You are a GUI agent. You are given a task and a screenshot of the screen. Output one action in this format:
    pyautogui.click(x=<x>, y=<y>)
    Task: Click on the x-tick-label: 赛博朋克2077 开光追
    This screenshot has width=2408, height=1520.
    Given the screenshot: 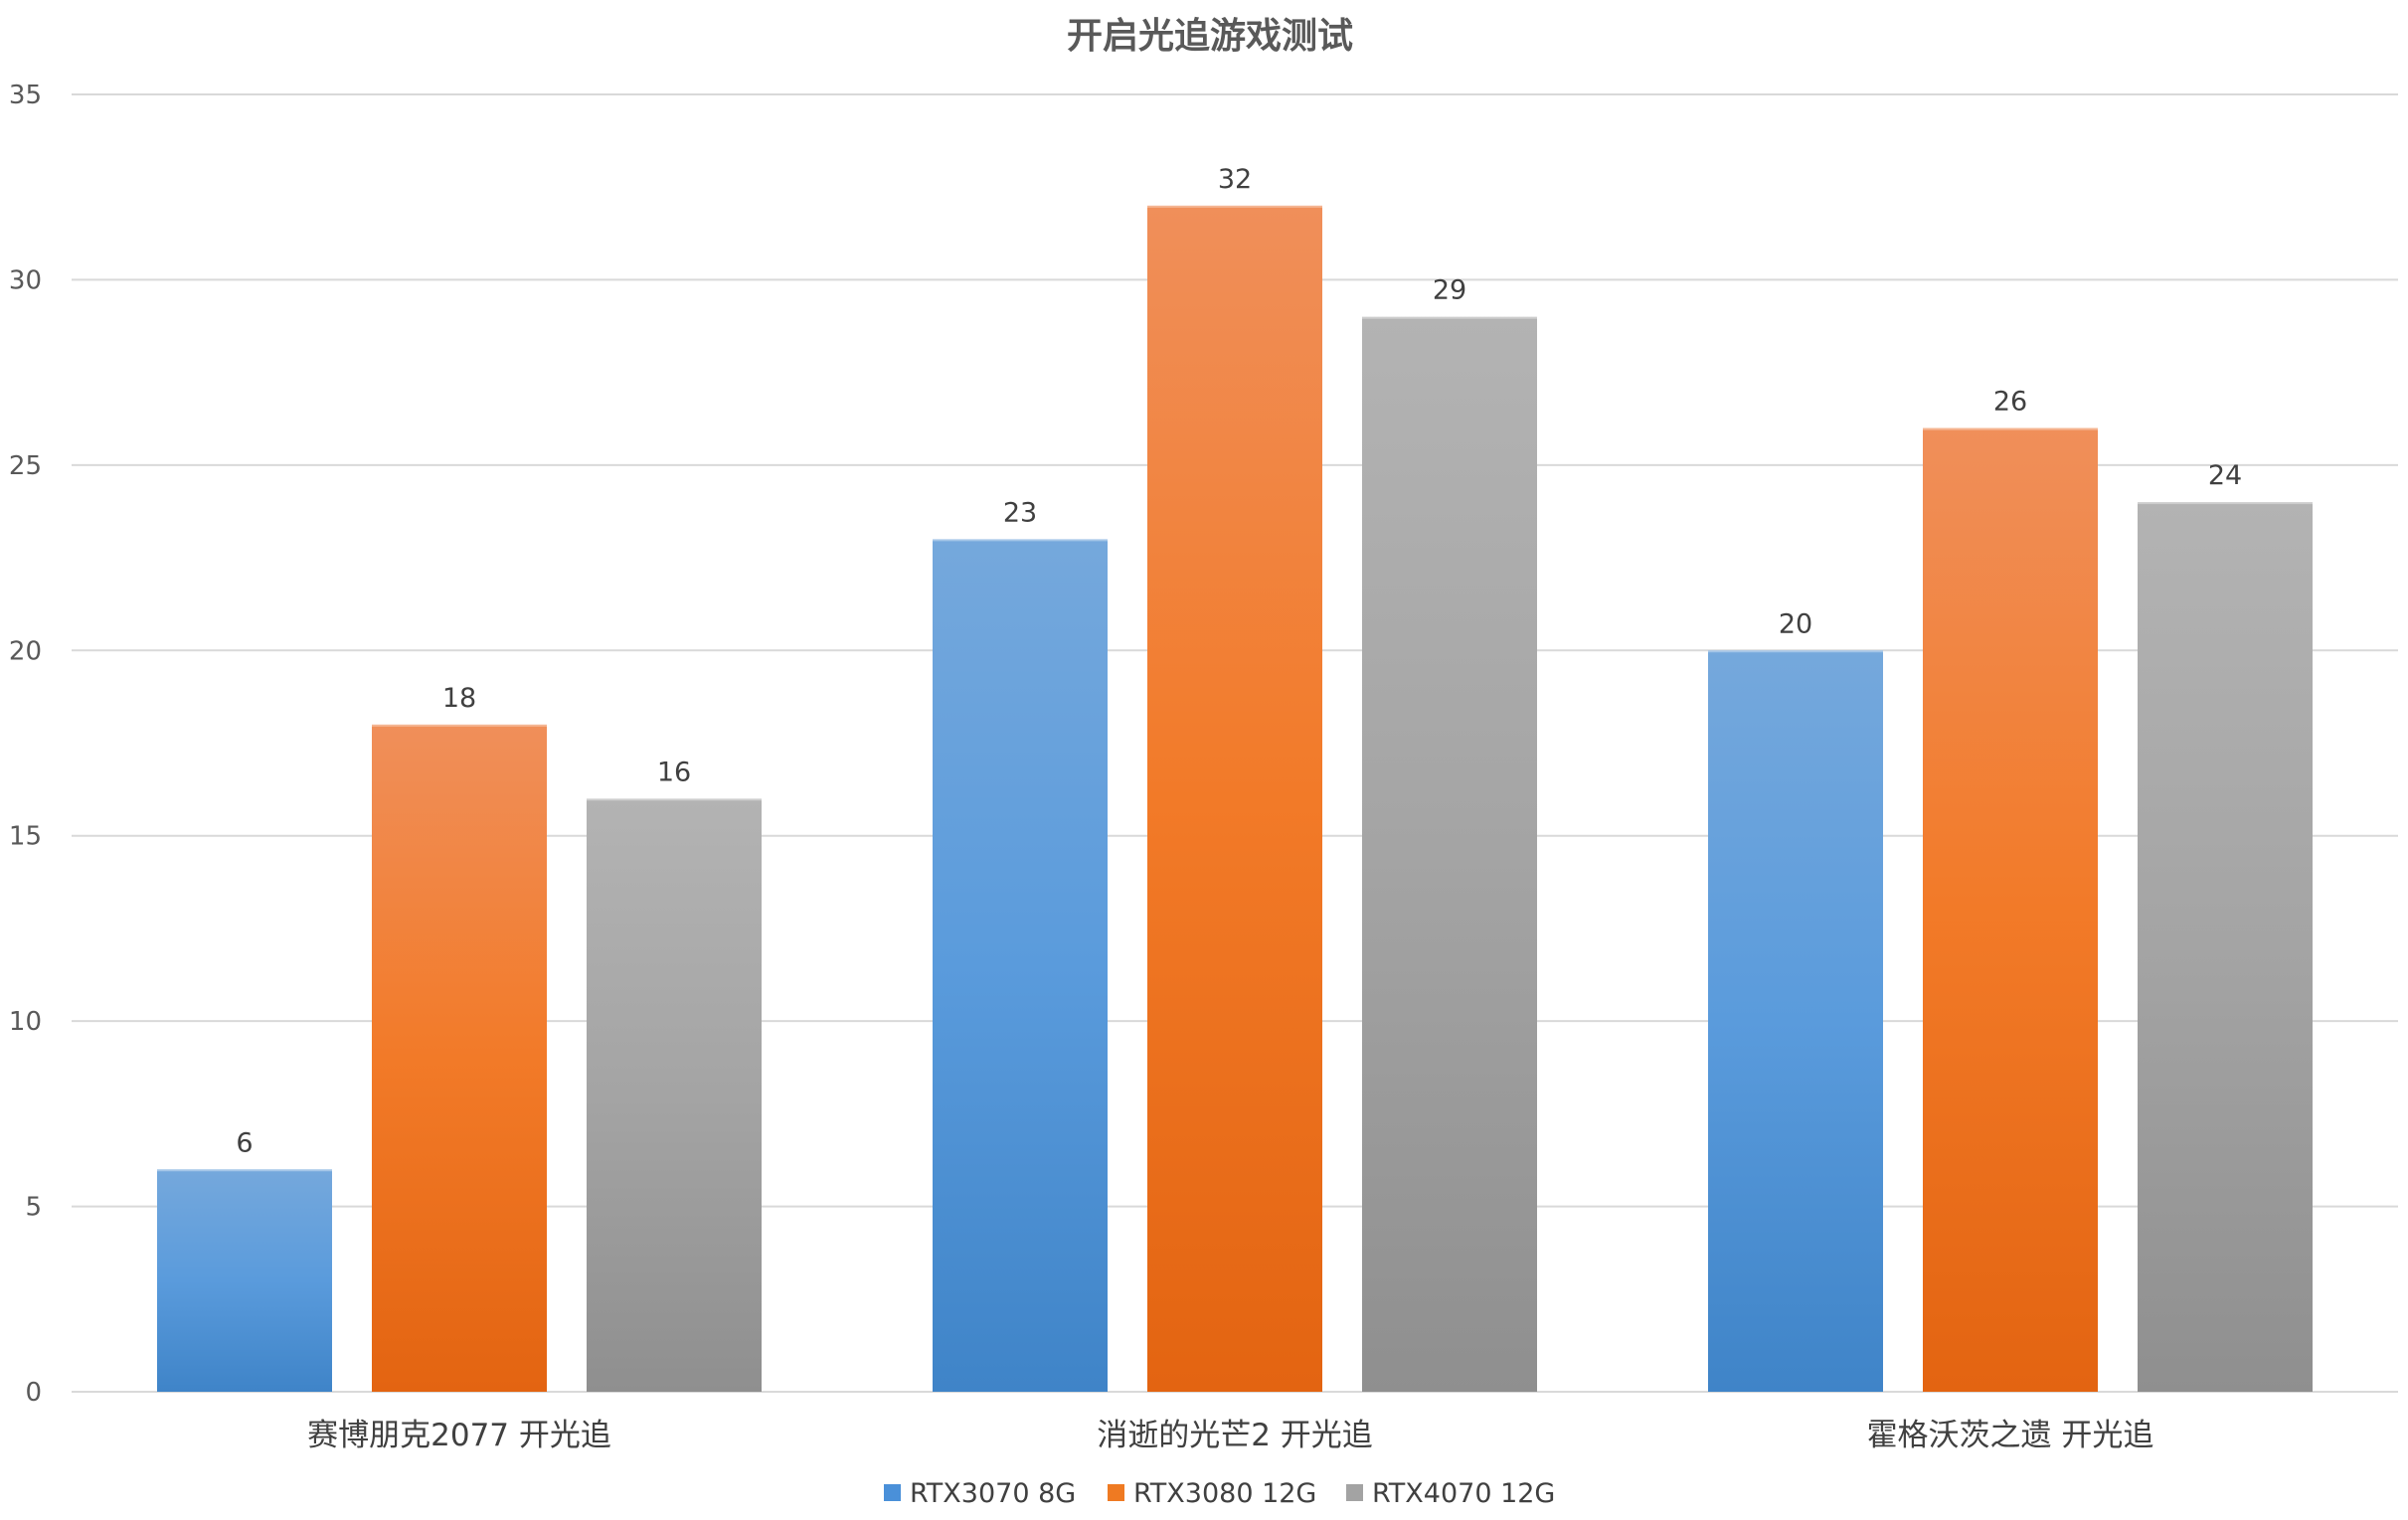 What is the action you would take?
    pyautogui.click(x=459, y=1435)
    